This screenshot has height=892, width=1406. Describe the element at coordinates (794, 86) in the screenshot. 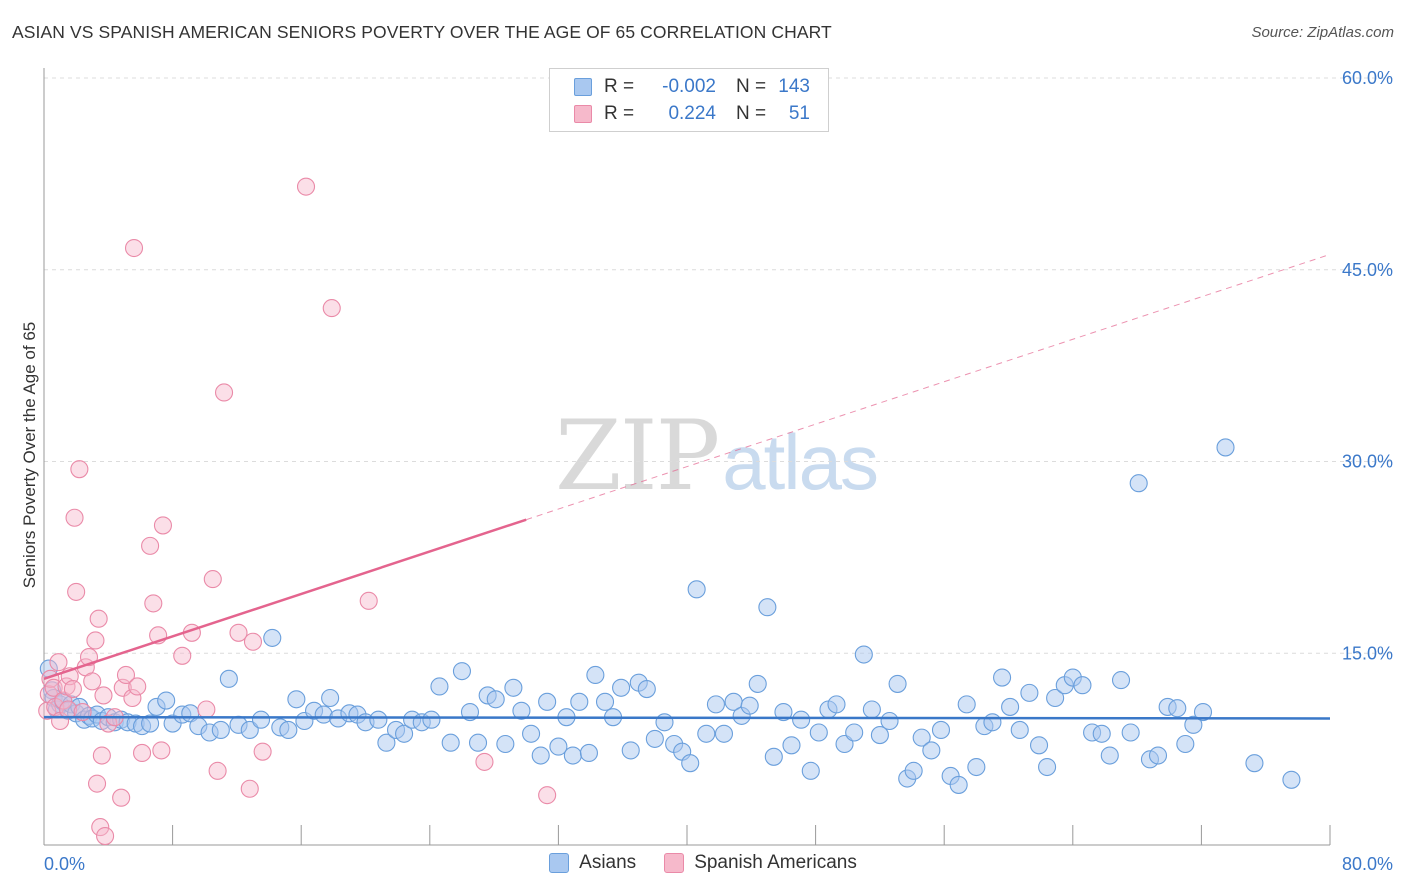

I see `legend-n-value: 143` at that location.